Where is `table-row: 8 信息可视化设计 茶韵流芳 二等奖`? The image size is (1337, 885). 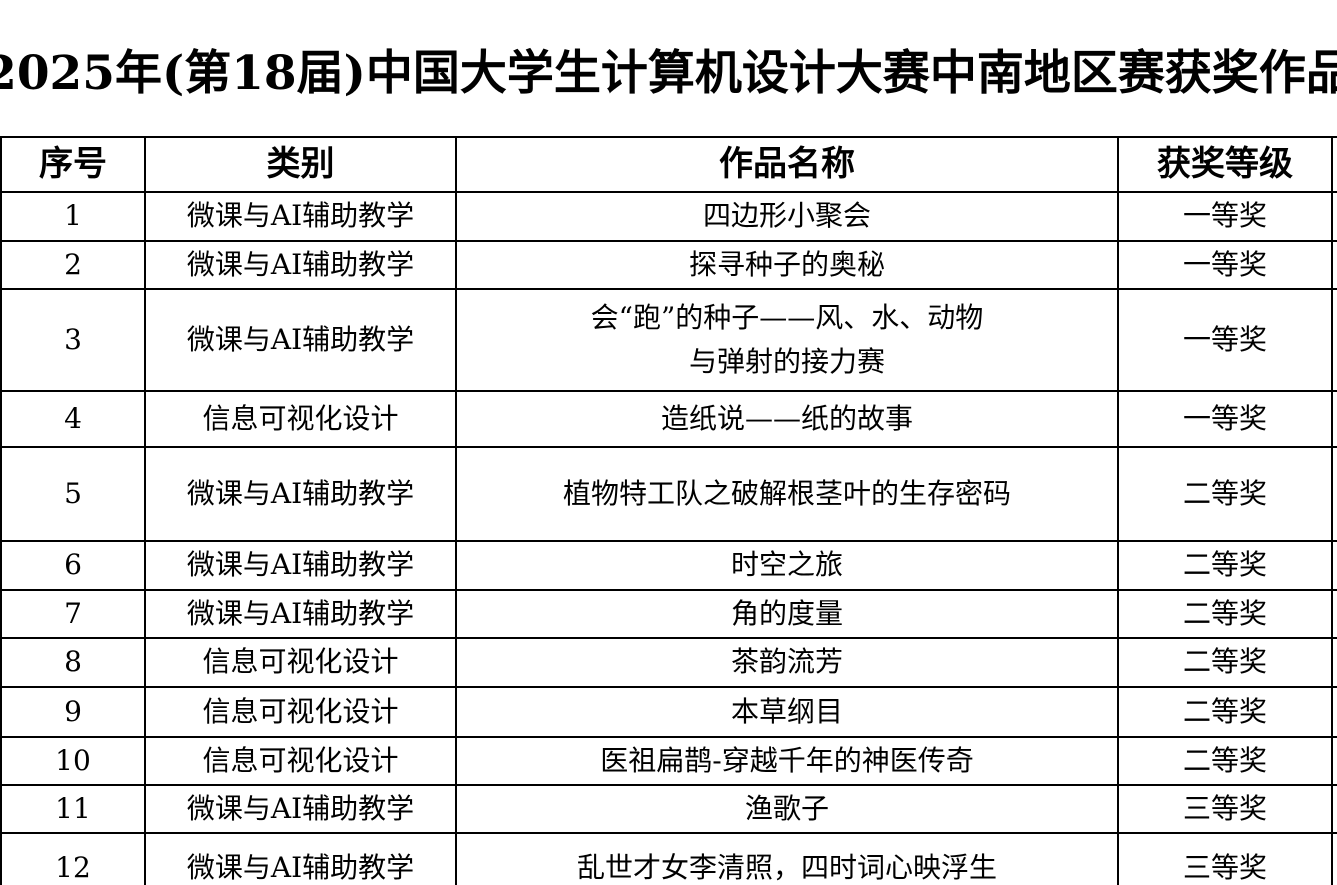 table-row: 8 信息可视化设计 茶韵流芳 二等奖 is located at coordinates (668, 662).